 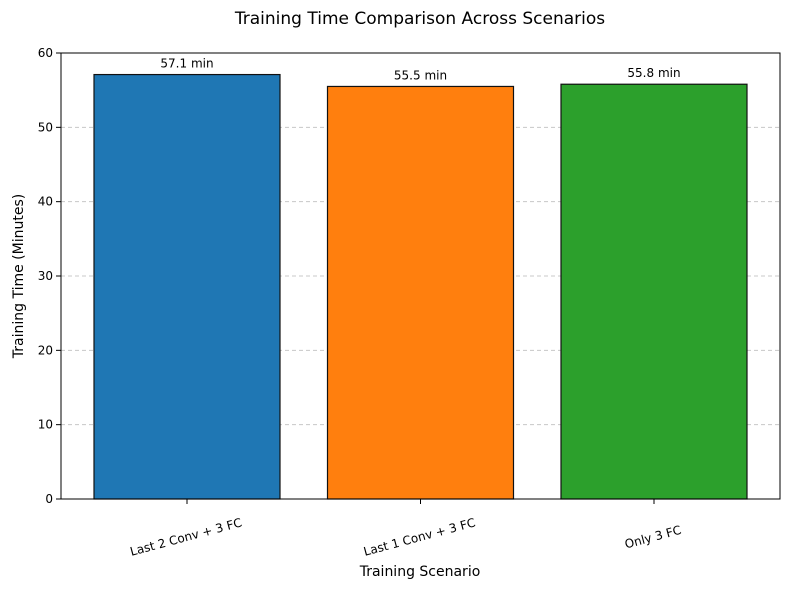 What do you see at coordinates (420, 75) in the screenshot?
I see `bar-value-label-1: 55.5 min` at bounding box center [420, 75].